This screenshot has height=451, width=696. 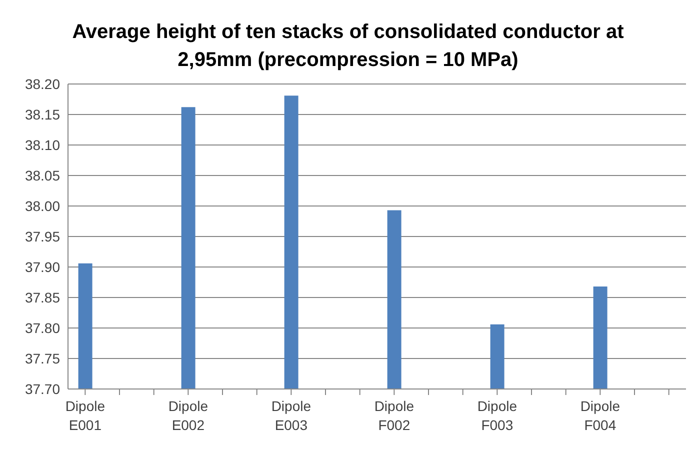 I want to click on y-tick-label: 38.10, so click(x=42, y=144).